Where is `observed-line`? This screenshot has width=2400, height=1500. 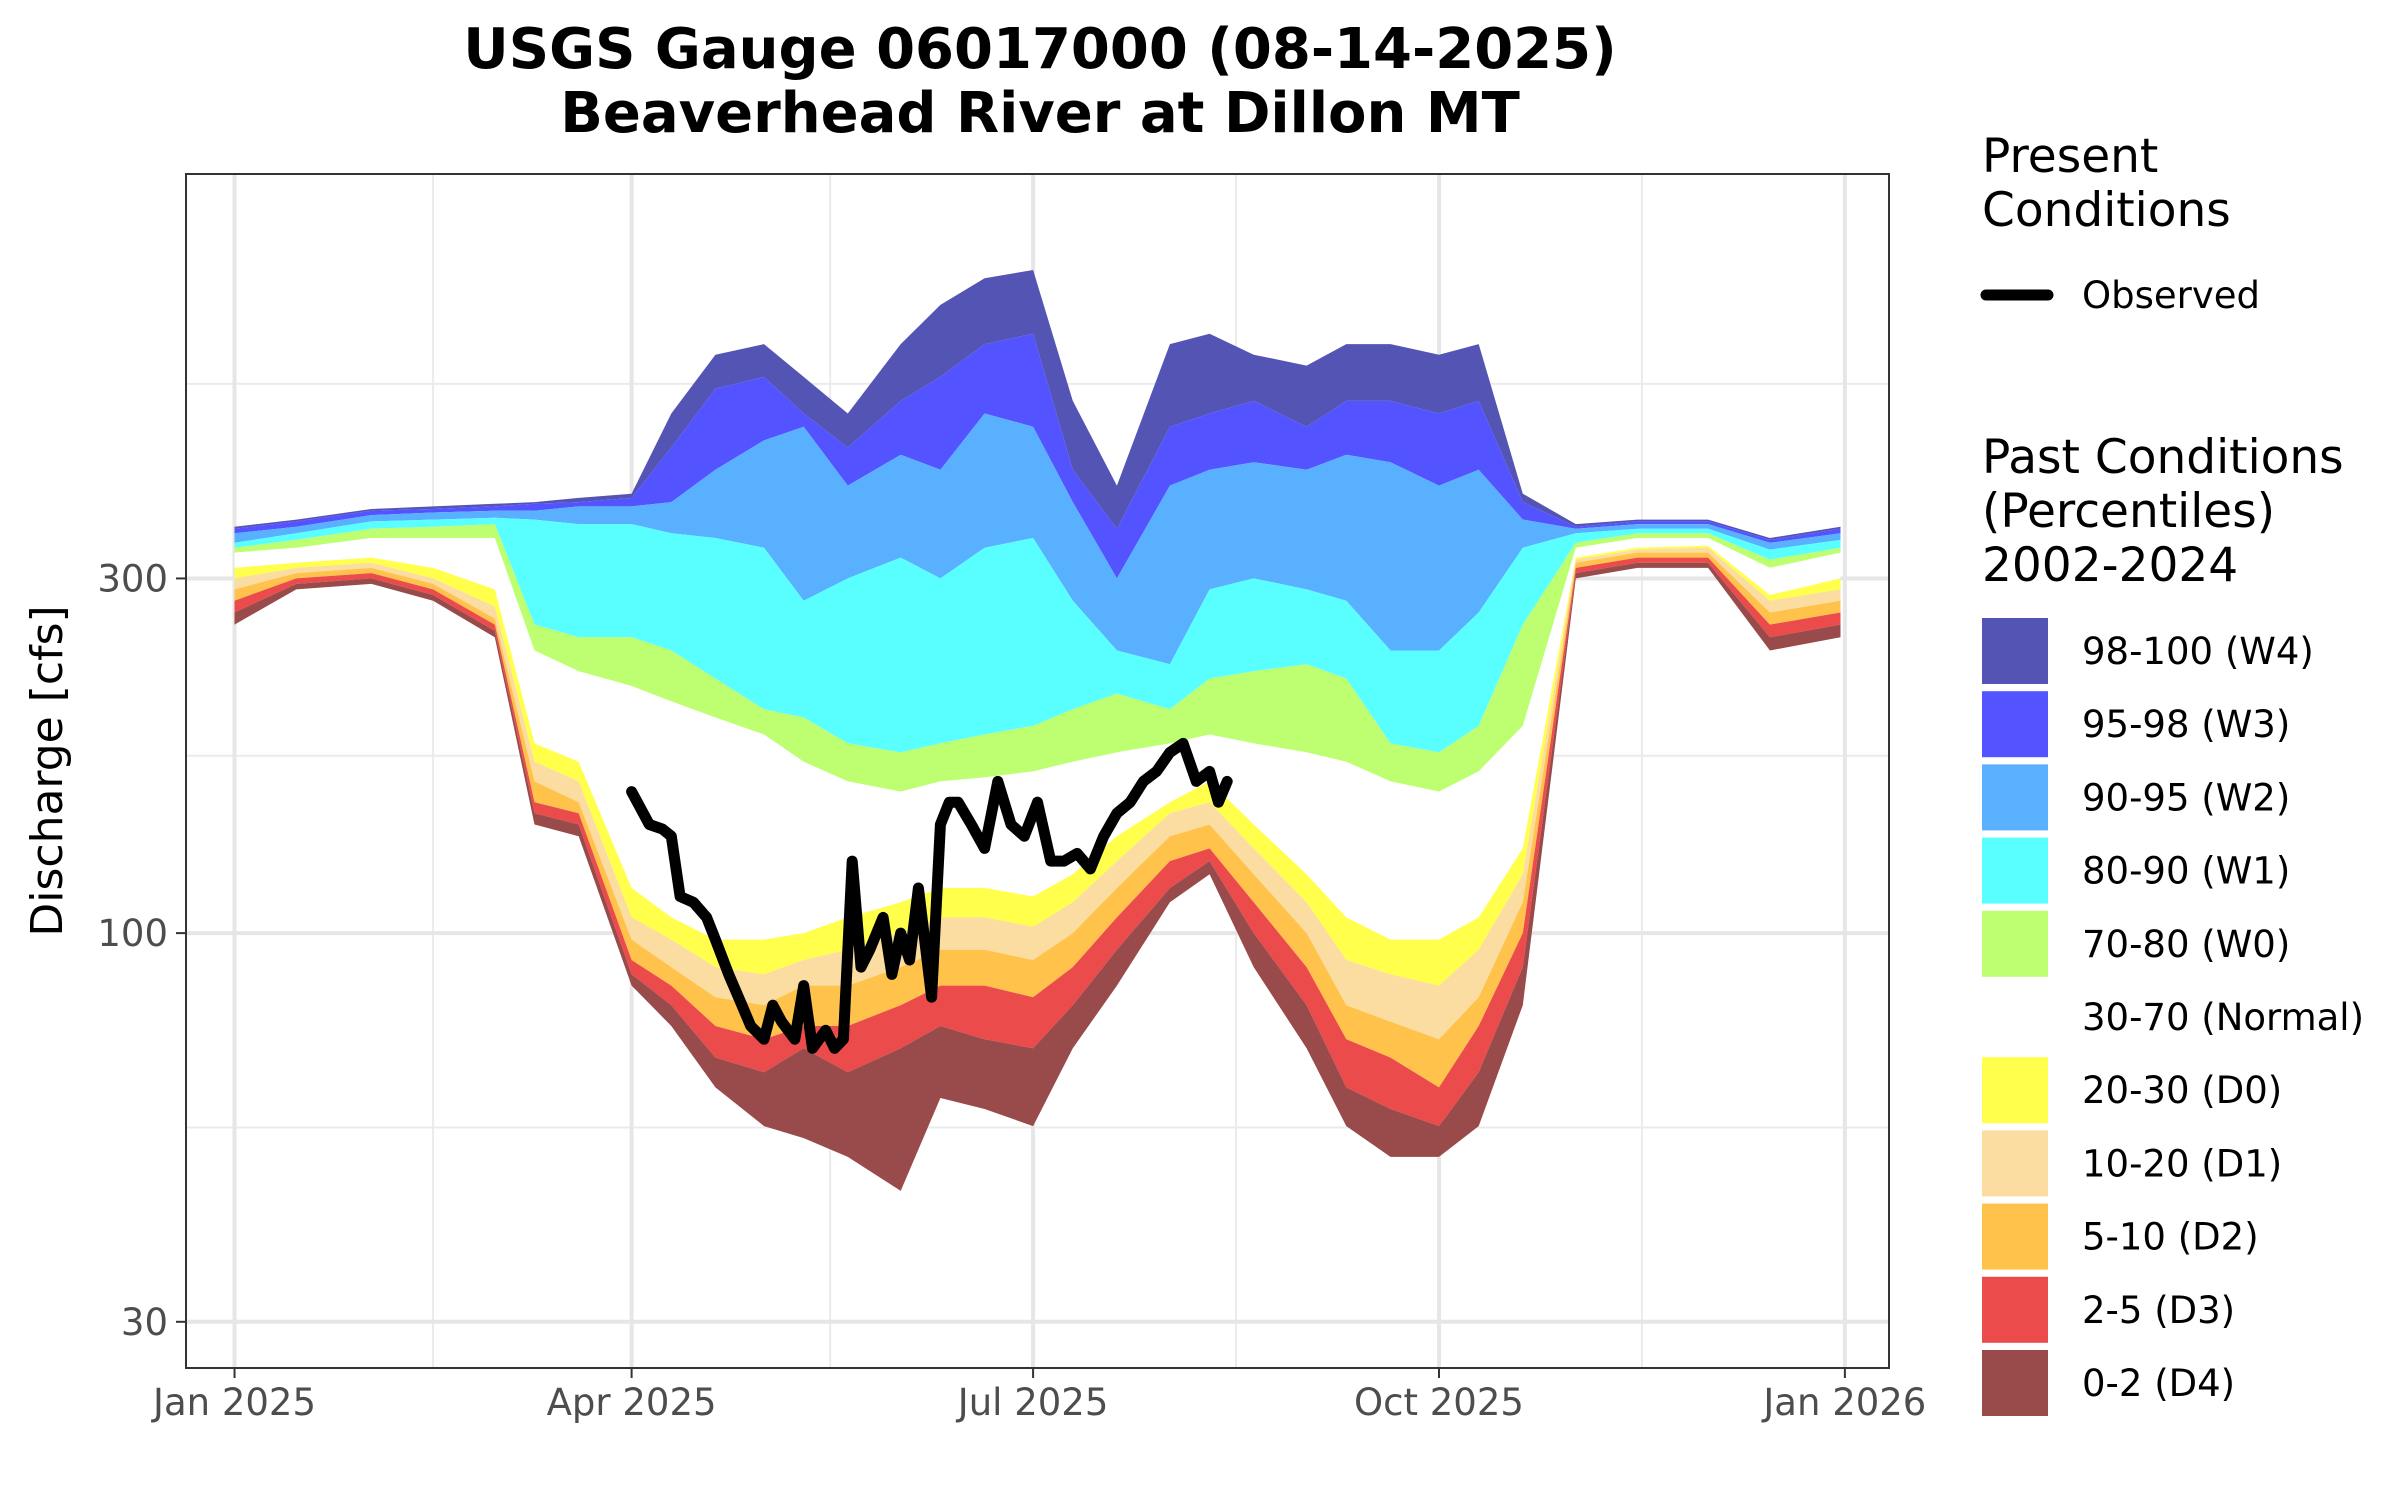
observed-line is located at coordinates (929, 895).